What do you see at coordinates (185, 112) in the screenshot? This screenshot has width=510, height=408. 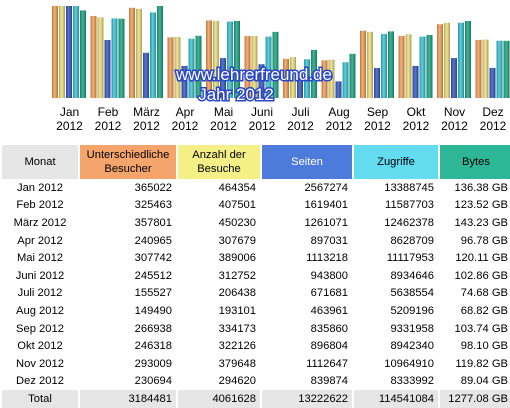 I see `x-tick-label-line: Apr` at bounding box center [185, 112].